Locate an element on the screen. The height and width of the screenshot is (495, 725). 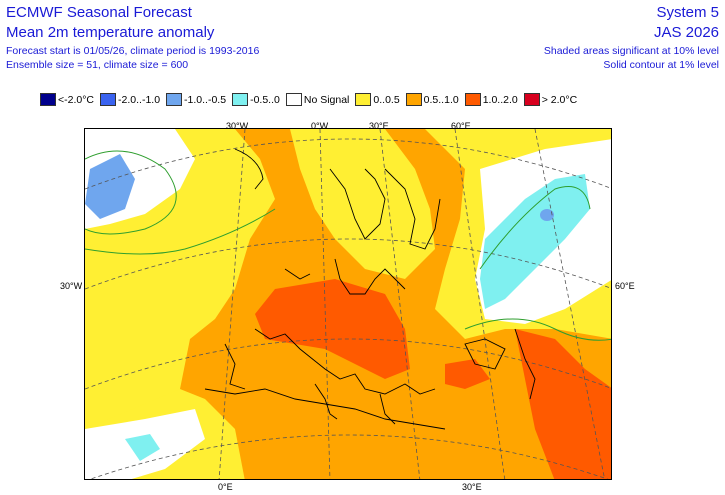
coastline-greece is located at coordinates (387, 409).